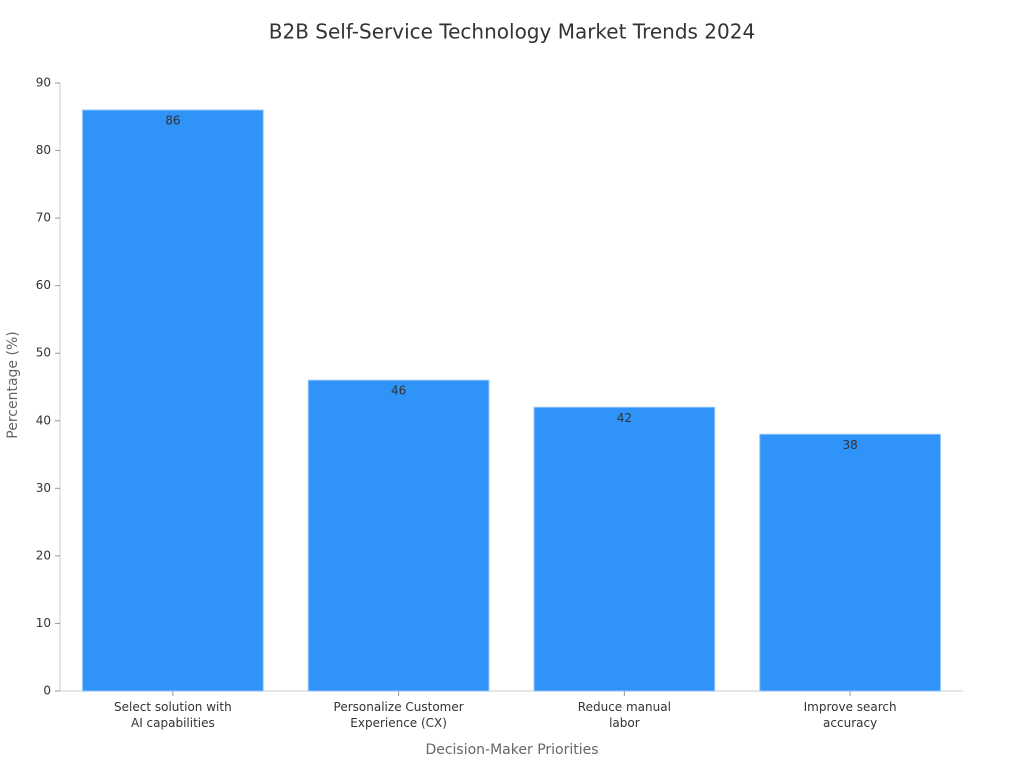 The height and width of the screenshot is (768, 1024). I want to click on x-tick-label: Personalize Customer Experience (CX), so click(398, 715).